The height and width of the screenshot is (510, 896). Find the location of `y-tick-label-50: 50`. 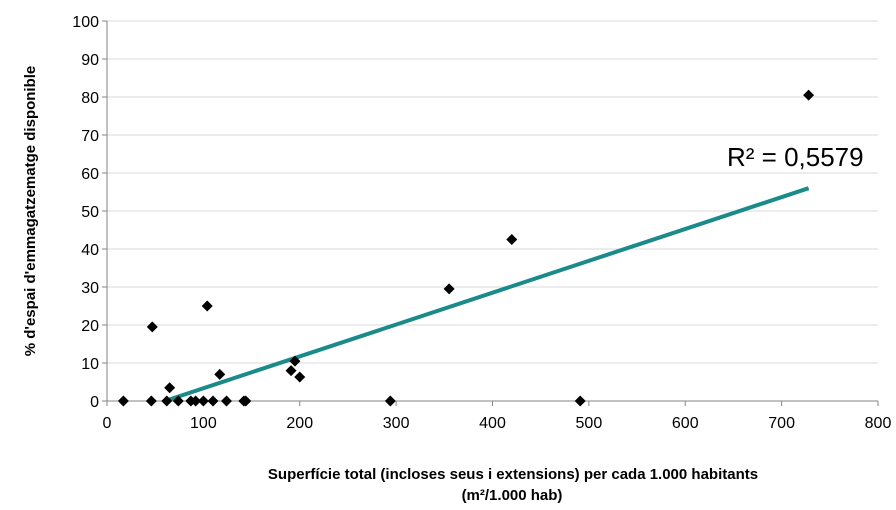

y-tick-label-50: 50 is located at coordinates (90, 212).